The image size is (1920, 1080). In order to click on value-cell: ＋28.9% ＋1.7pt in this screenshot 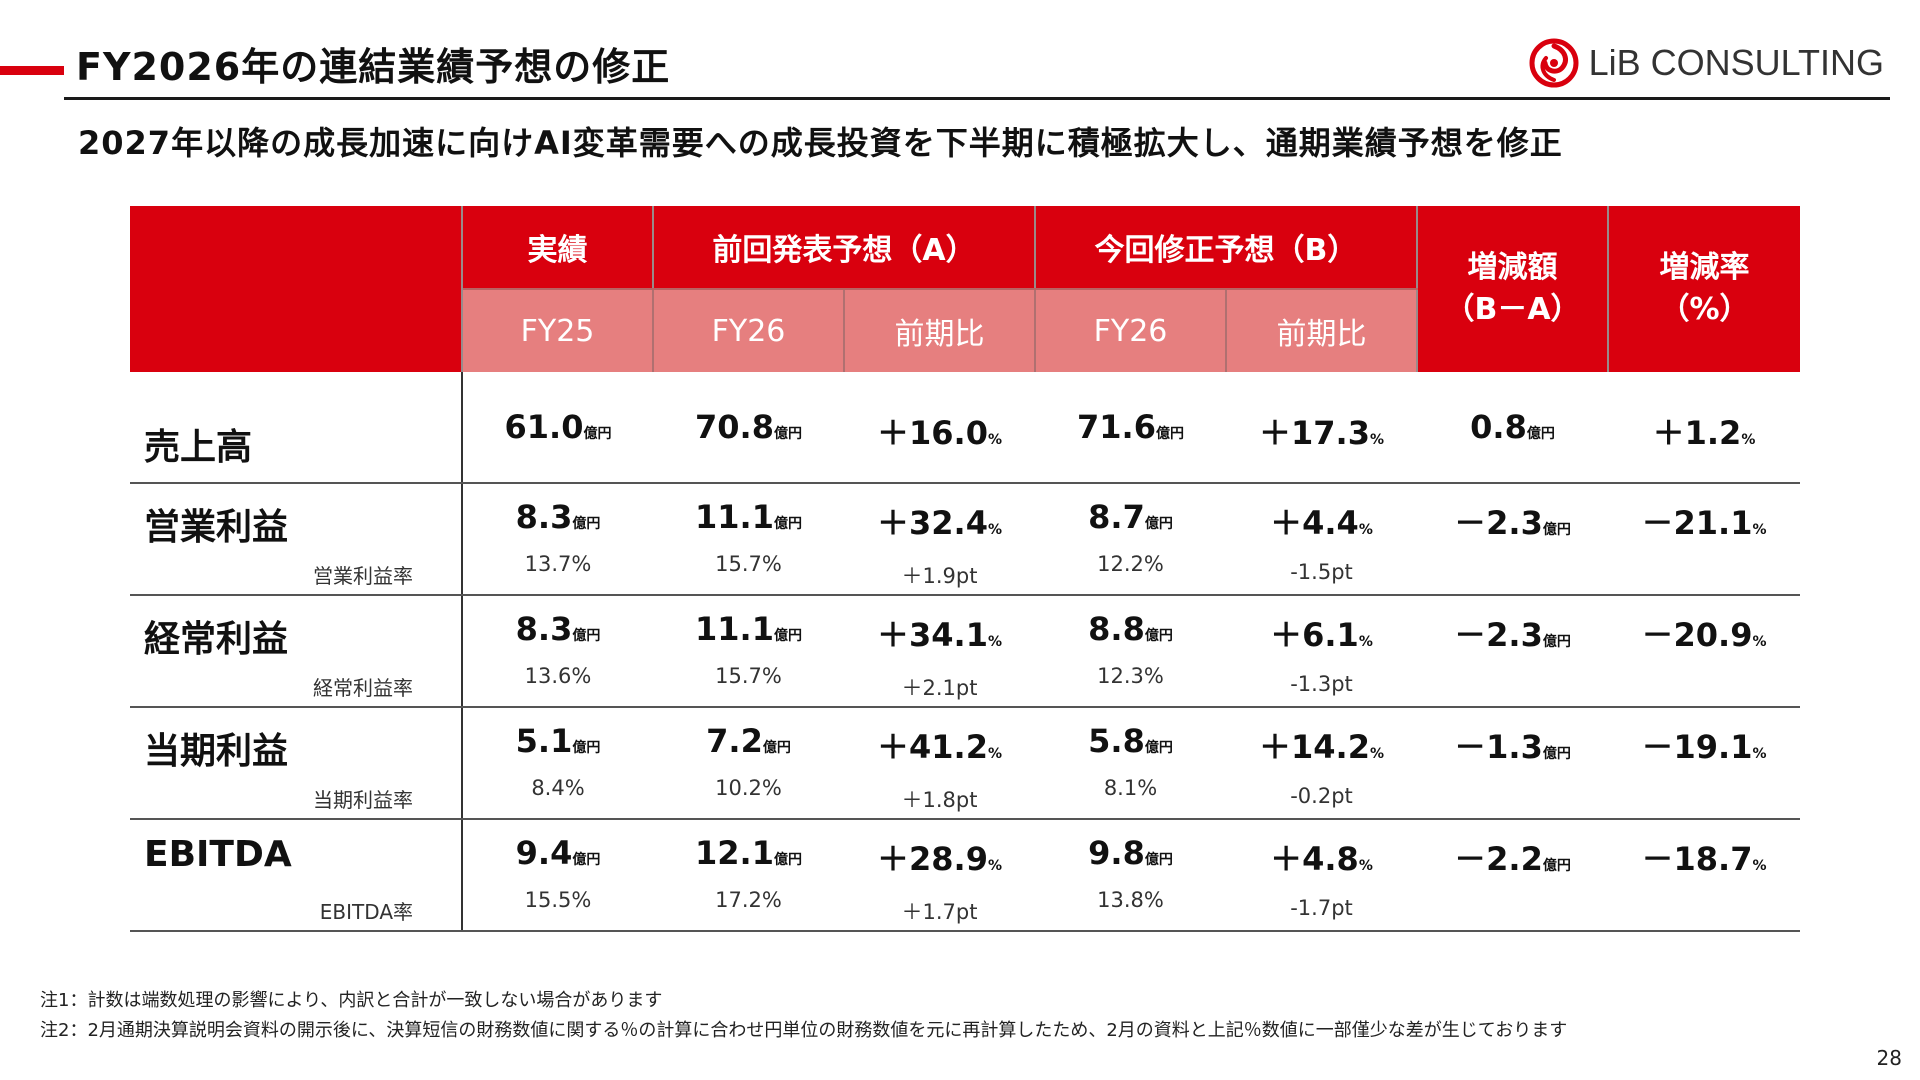, I will do `click(939, 875)`.